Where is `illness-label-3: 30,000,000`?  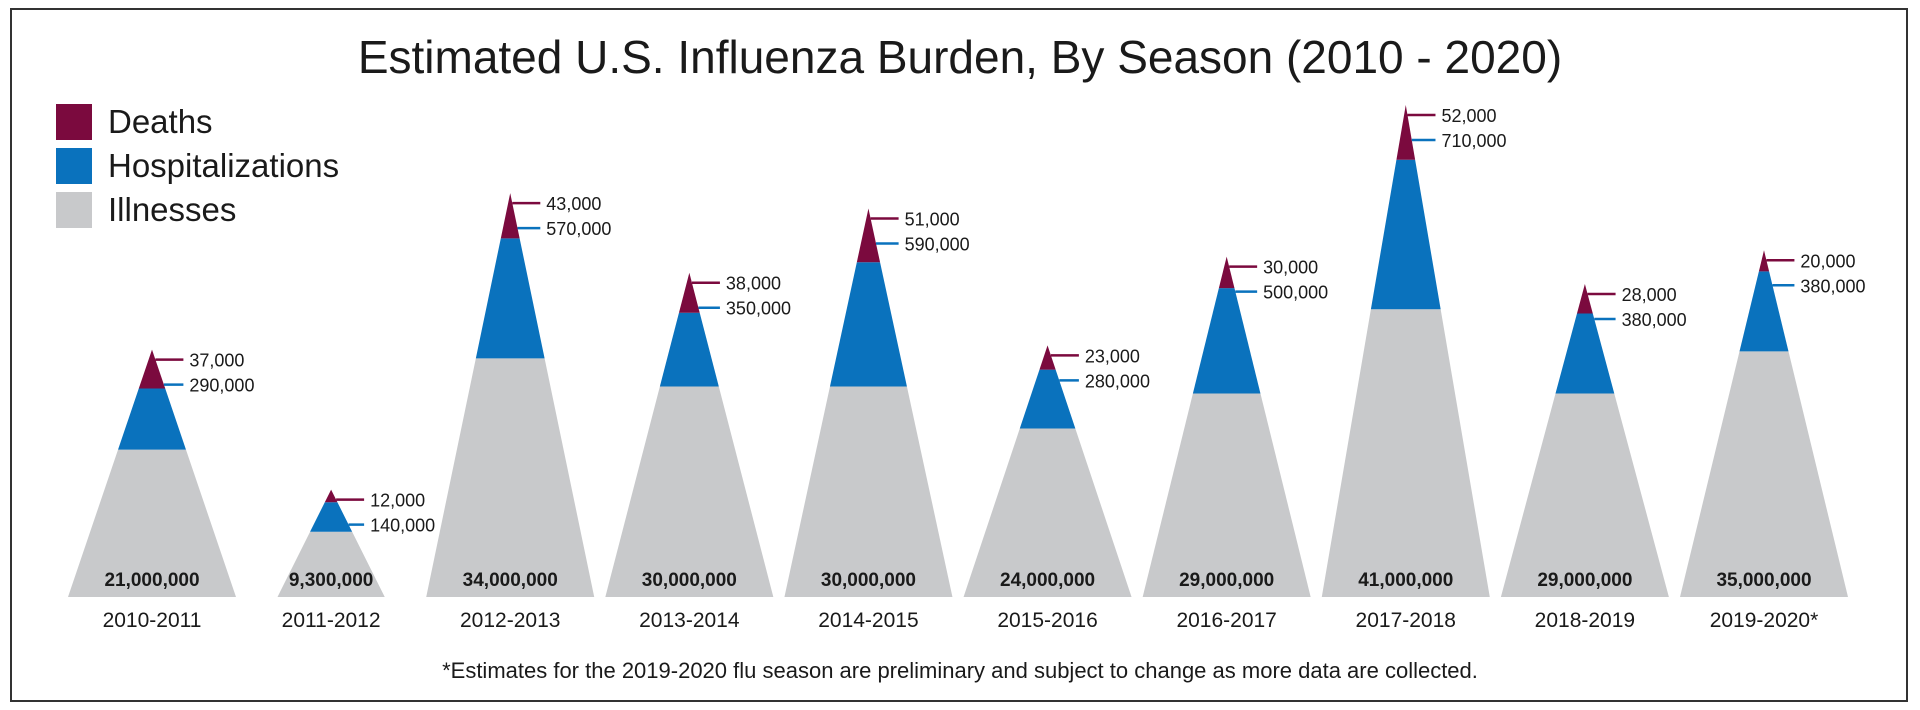 illness-label-3: 30,000,000 is located at coordinates (689, 580).